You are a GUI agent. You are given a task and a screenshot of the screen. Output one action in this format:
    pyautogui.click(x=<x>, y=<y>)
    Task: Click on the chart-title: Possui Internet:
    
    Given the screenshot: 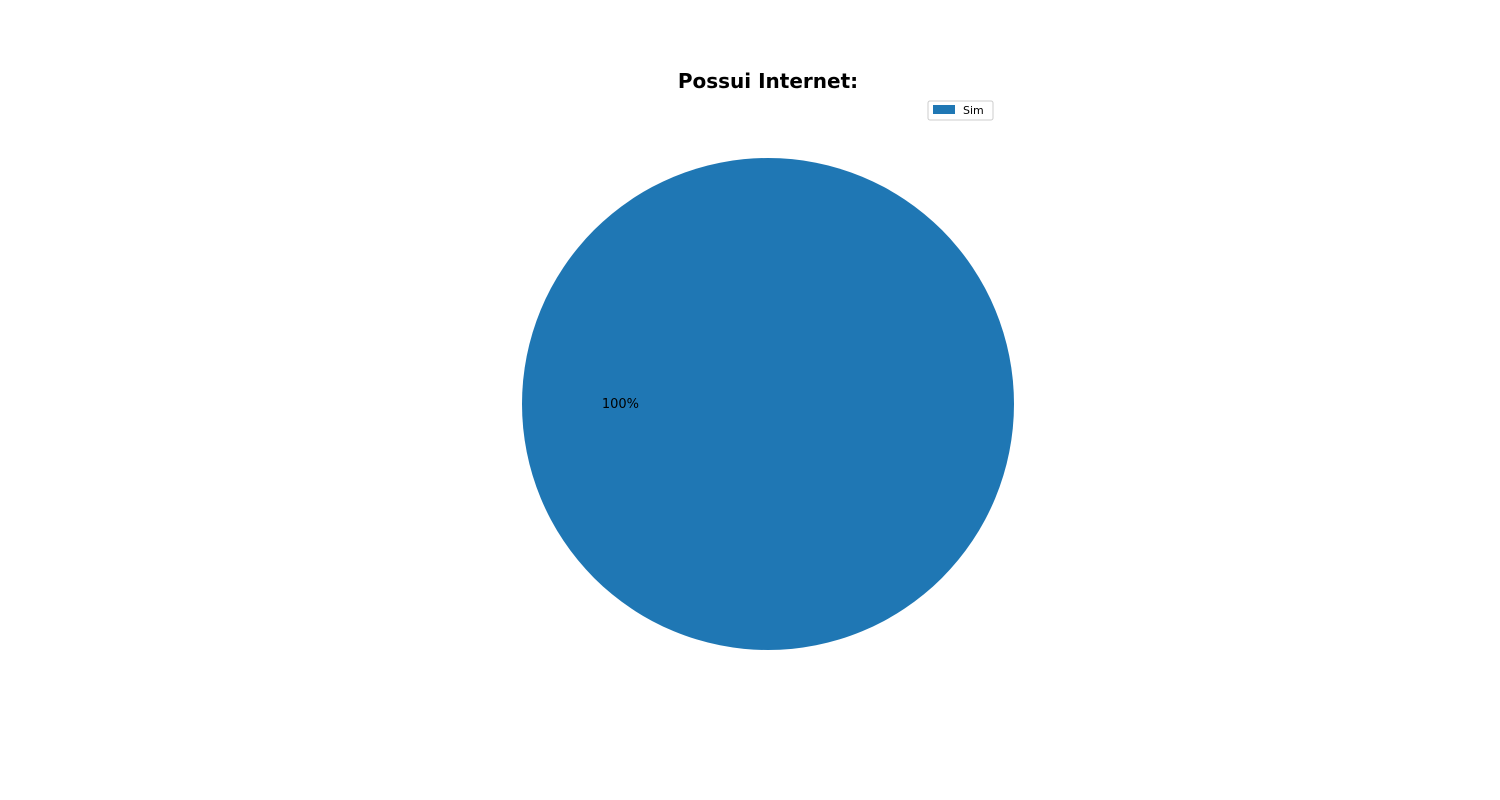 What is the action you would take?
    pyautogui.click(x=768, y=81)
    